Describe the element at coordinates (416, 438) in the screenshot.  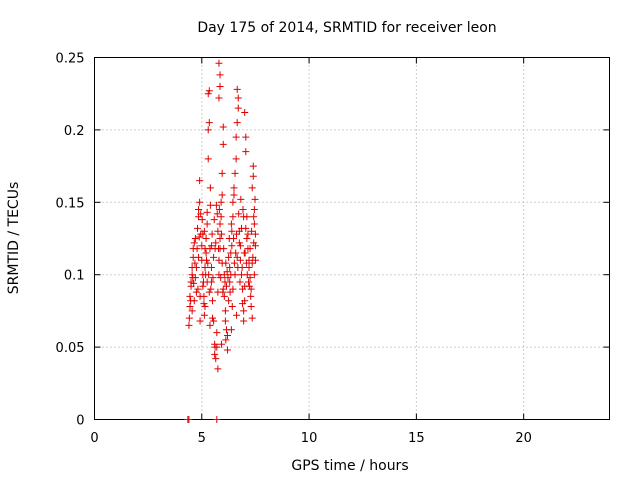
I see `x-tick-label: 15` at that location.